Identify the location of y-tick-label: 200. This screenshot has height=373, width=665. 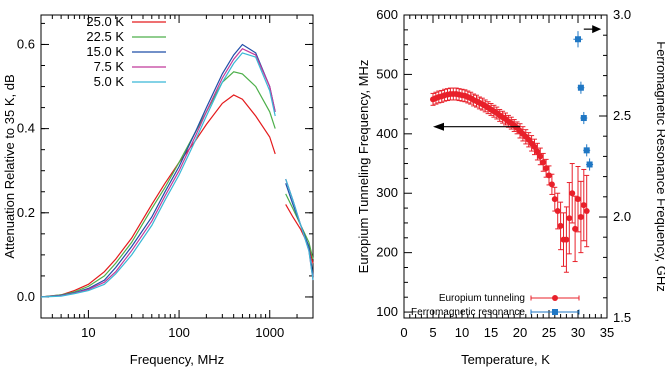
(387, 252).